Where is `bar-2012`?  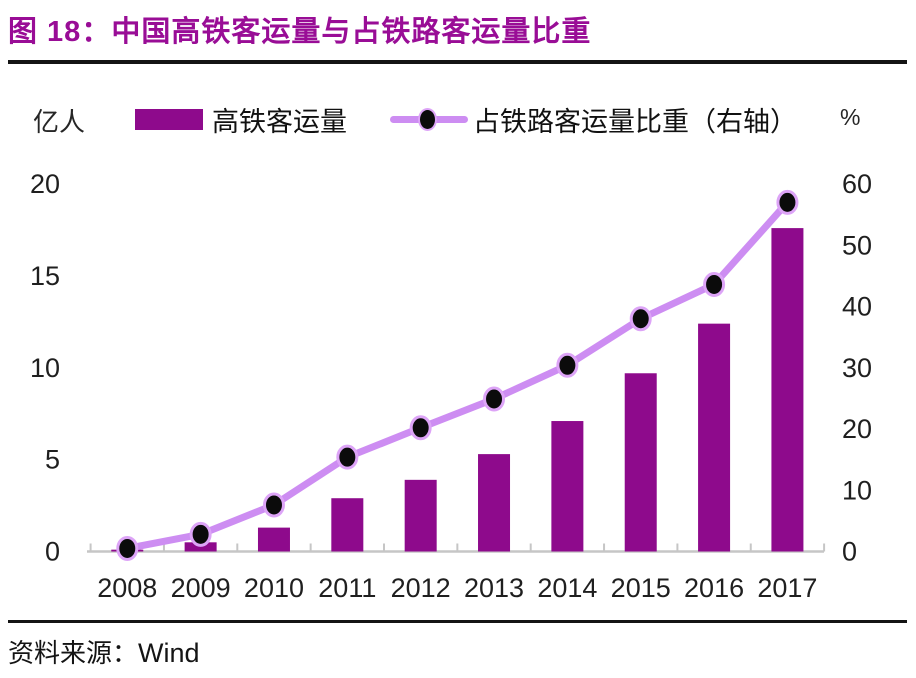
bar-2012 is located at coordinates (420, 515).